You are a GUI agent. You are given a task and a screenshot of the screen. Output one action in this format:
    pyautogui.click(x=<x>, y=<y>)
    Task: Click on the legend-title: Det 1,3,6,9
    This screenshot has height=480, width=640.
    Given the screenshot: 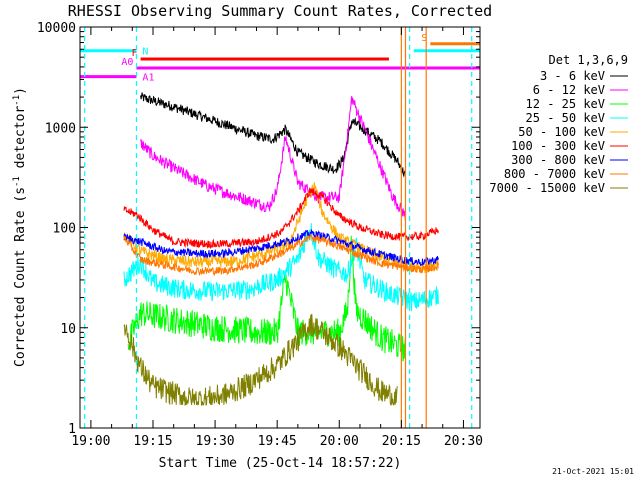 What is the action you would take?
    pyautogui.click(x=588, y=60)
    